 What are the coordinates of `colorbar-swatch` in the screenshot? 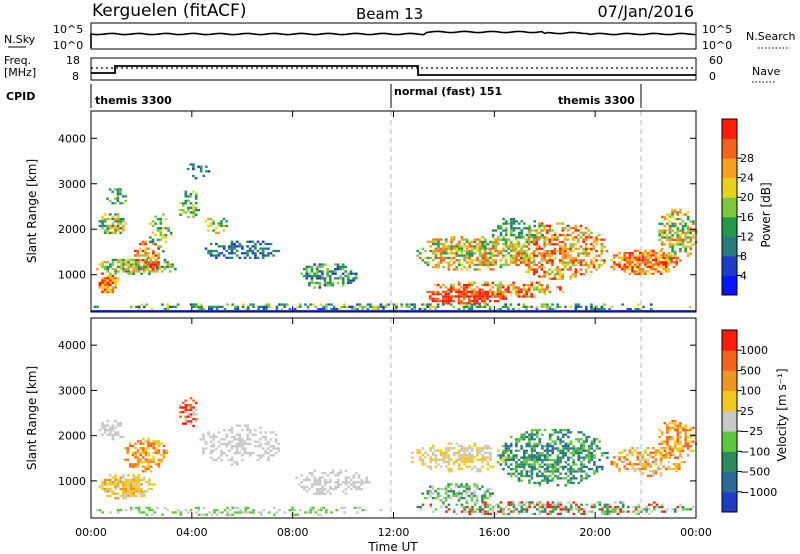 It's located at (729, 168).